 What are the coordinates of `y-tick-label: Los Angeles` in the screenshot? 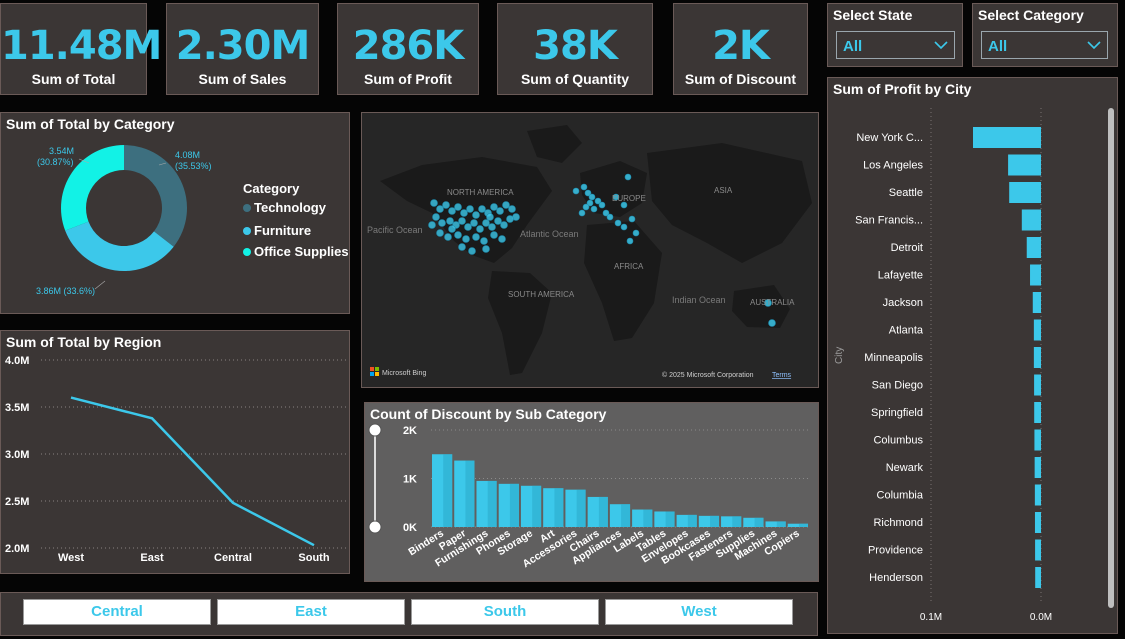 It's located at (893, 166).